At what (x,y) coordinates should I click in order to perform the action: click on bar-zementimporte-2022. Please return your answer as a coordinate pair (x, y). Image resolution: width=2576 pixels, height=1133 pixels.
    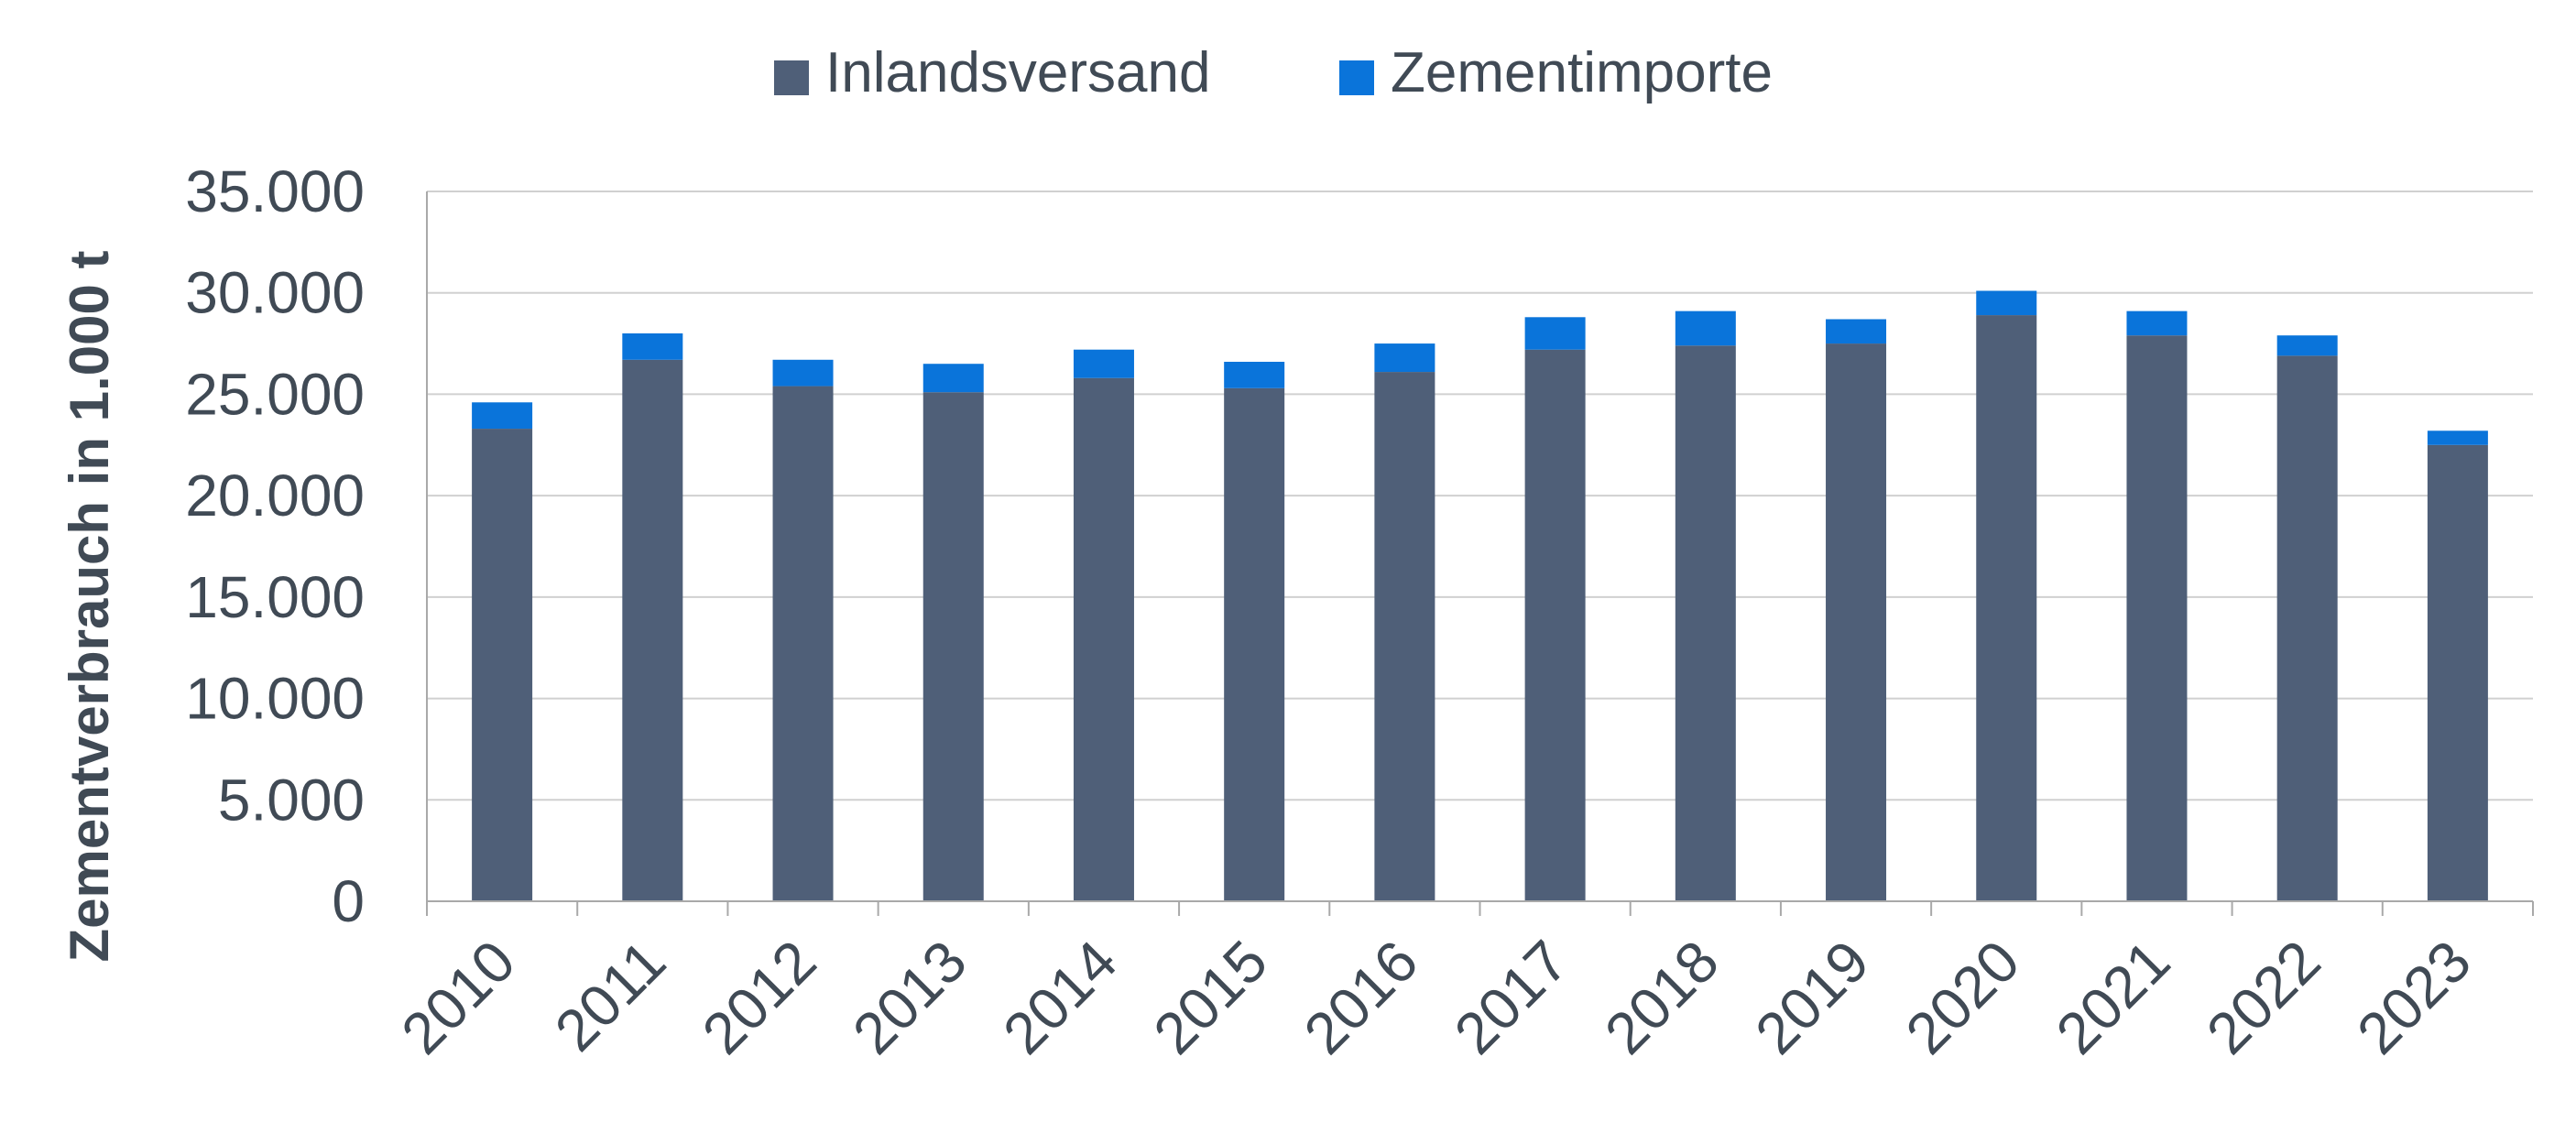
    Looking at the image, I should click on (2307, 345).